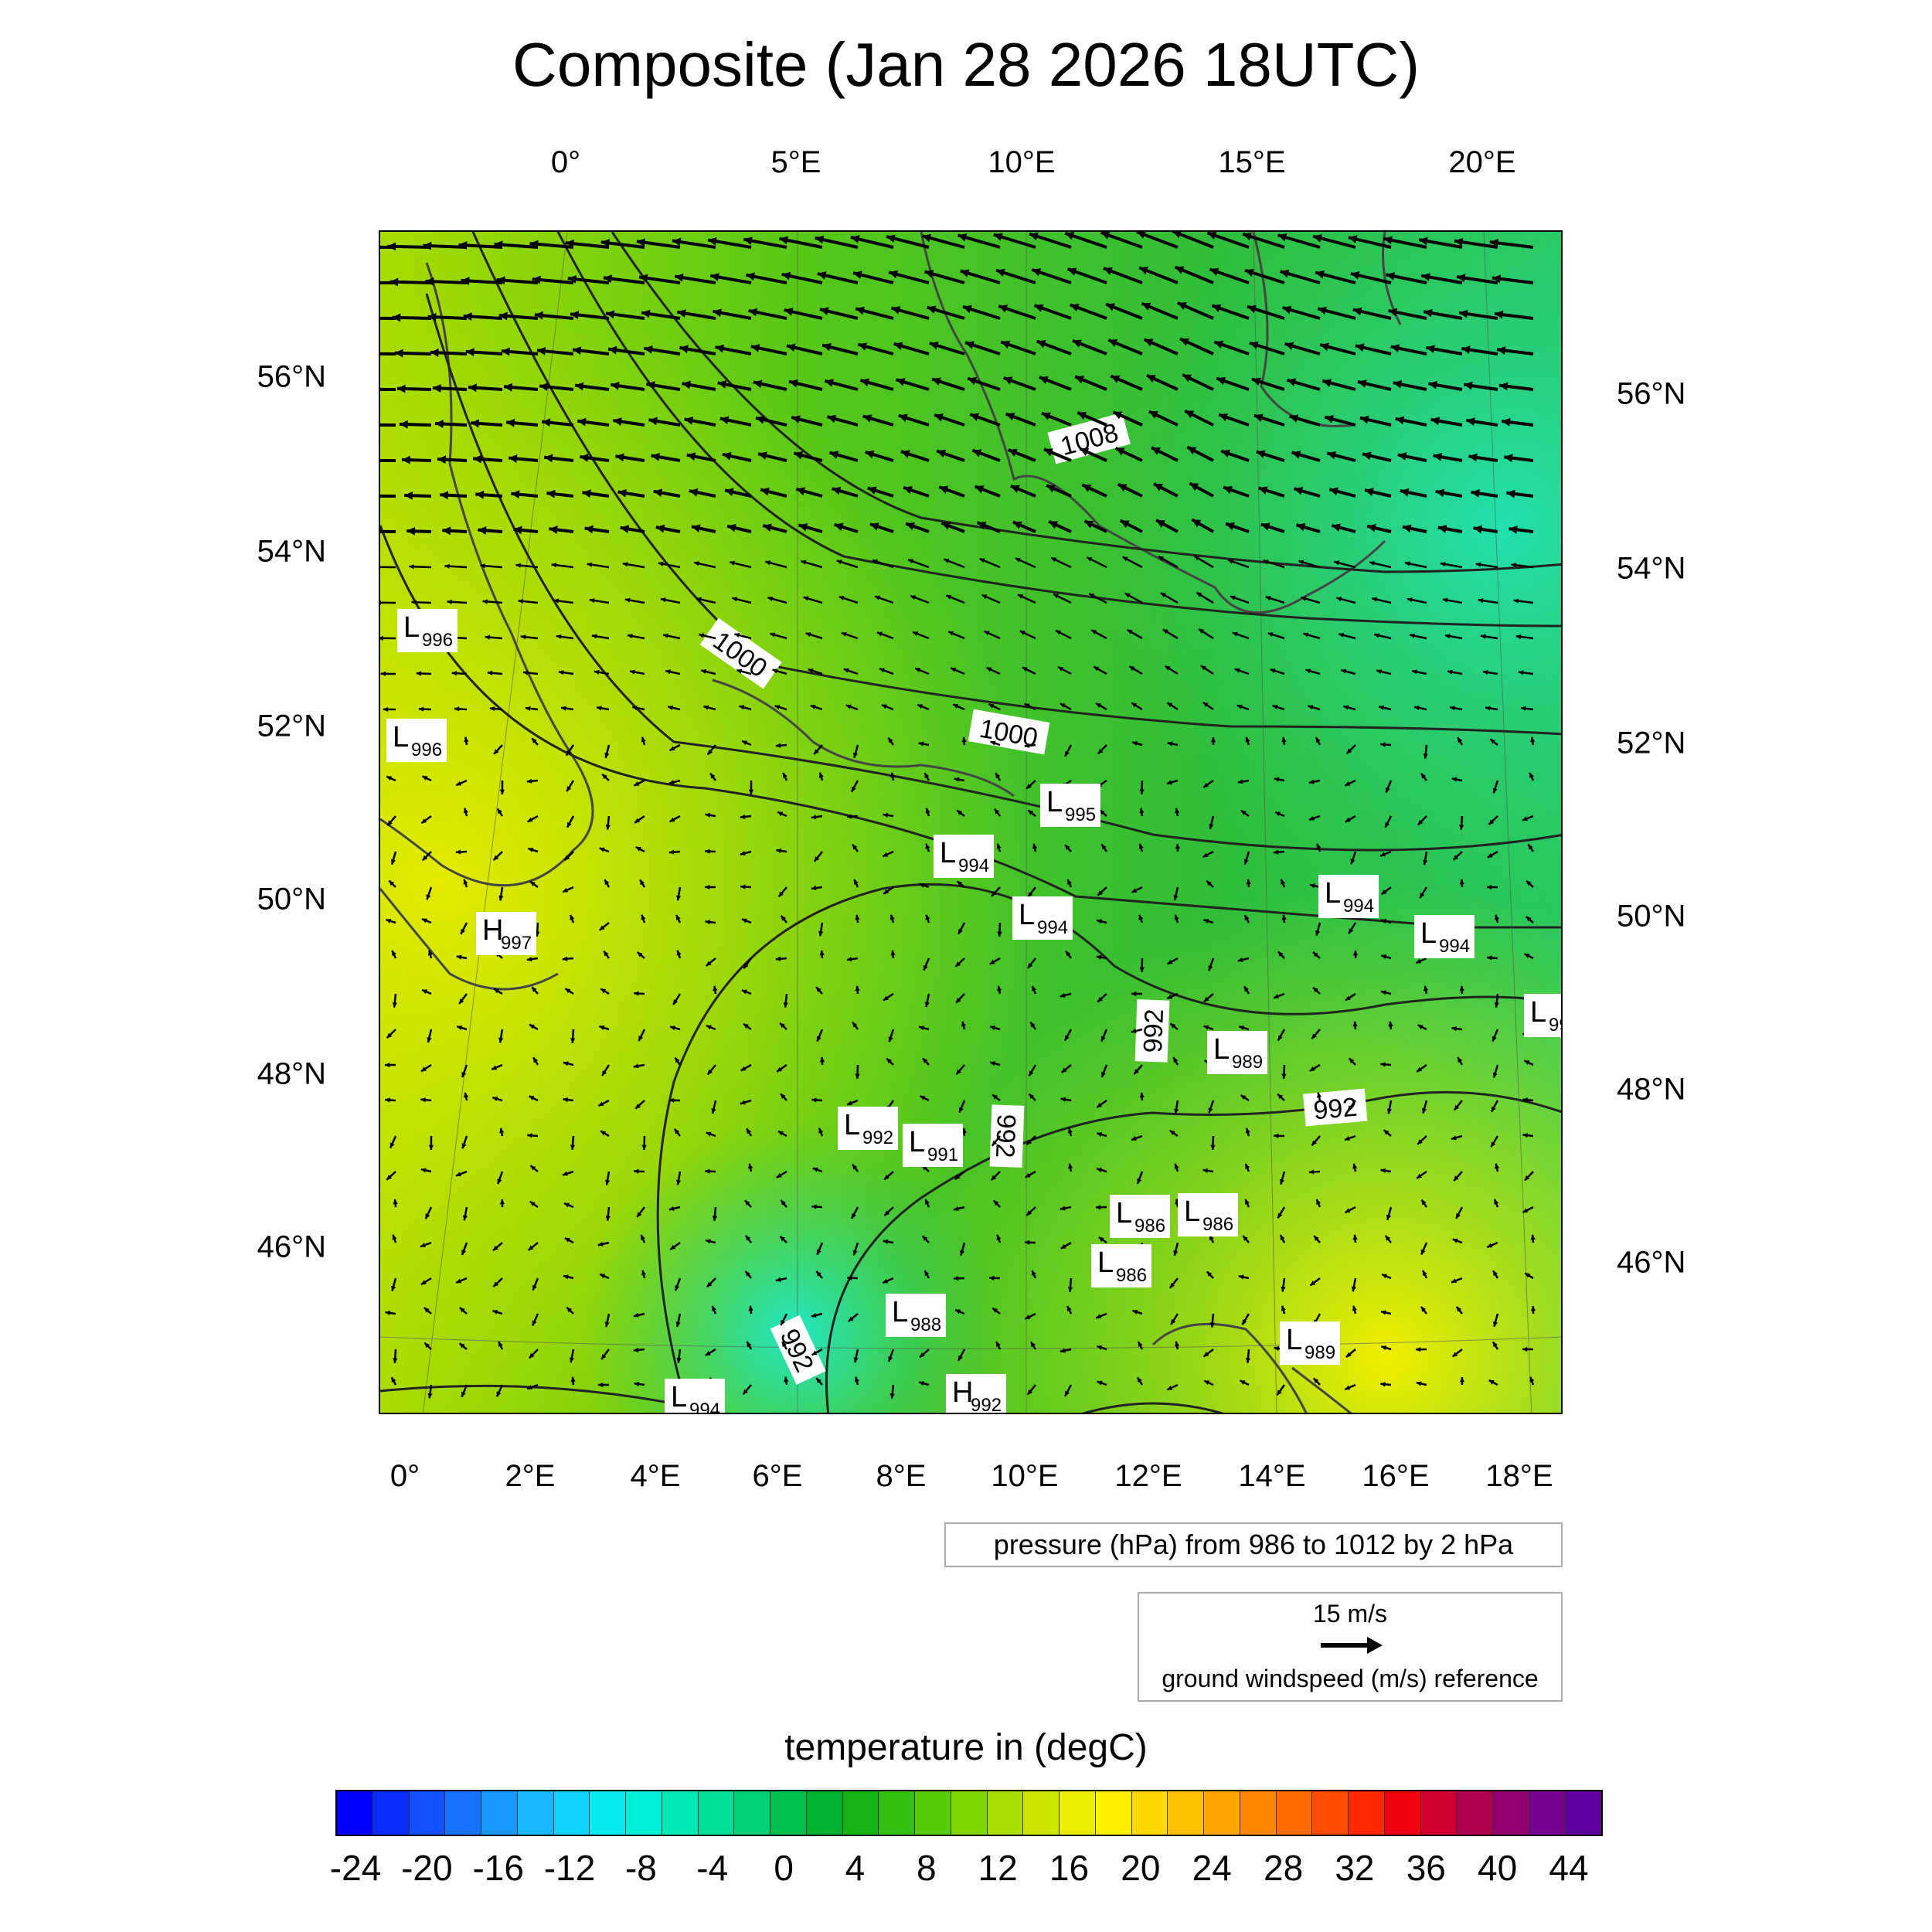  What do you see at coordinates (705, 1407) in the screenshot?
I see `pressure-center-value: 994` at bounding box center [705, 1407].